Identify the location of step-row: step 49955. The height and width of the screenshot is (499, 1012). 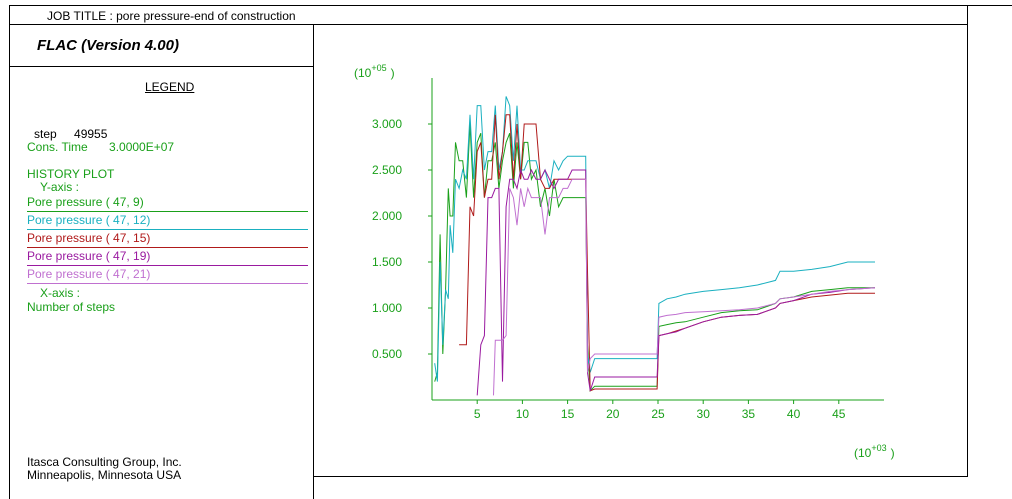
(70, 134).